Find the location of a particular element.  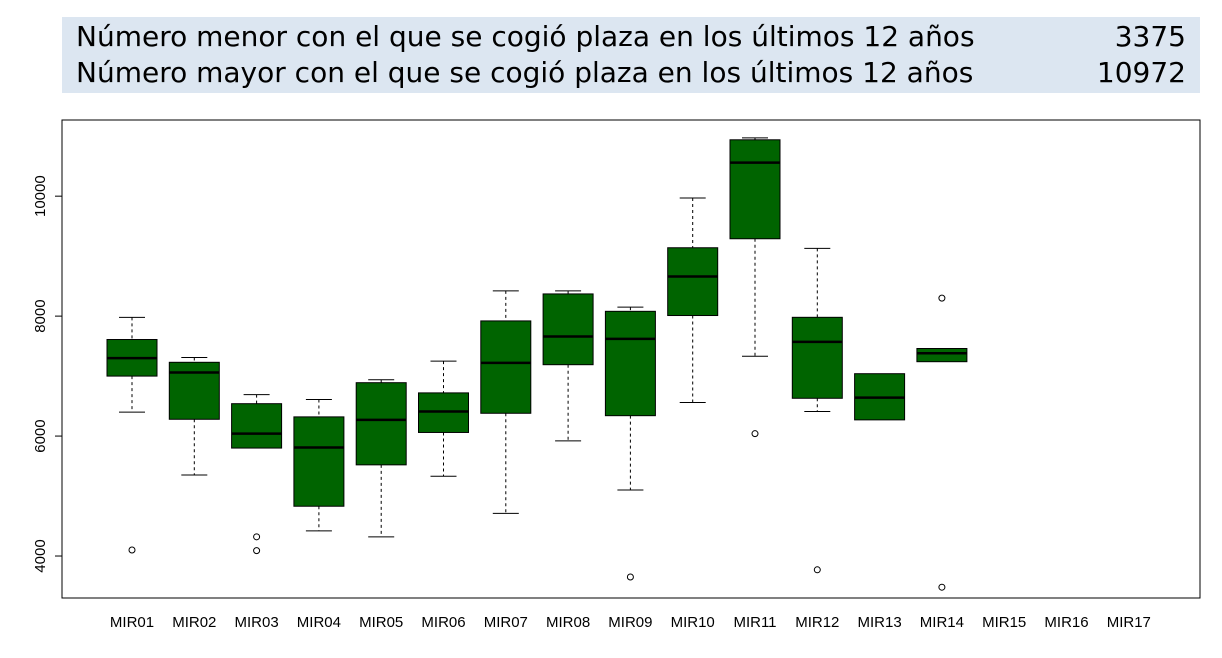

box-mir05 is located at coordinates (381, 458).